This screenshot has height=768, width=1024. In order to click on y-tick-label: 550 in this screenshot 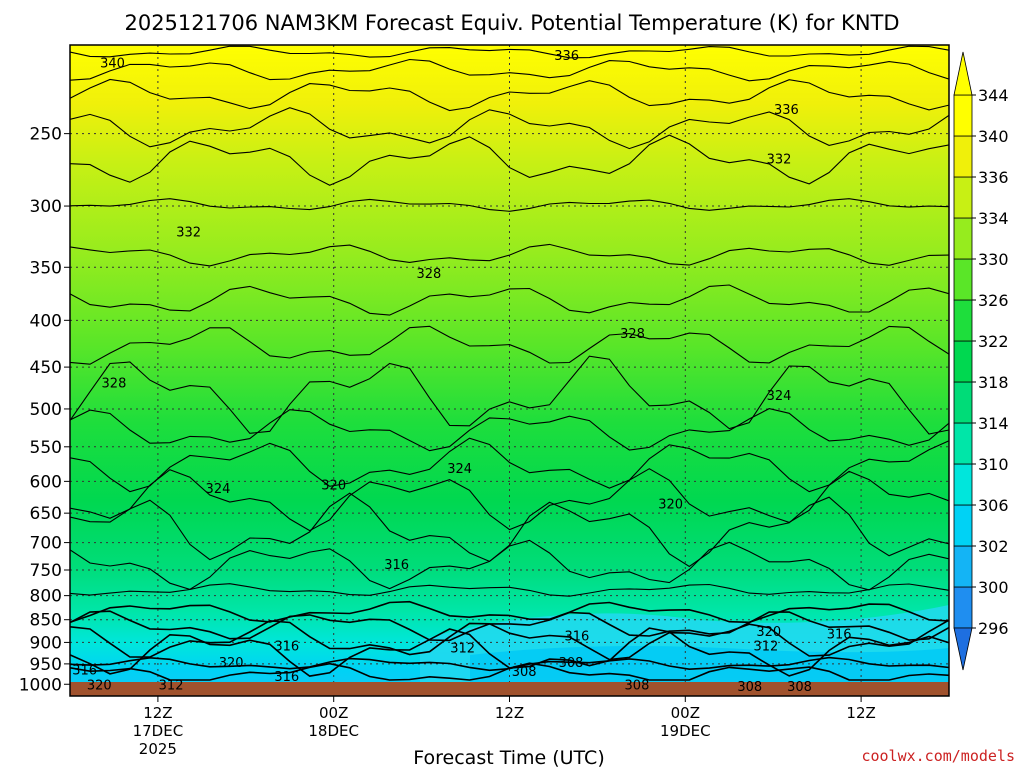, I will do `click(46, 448)`.